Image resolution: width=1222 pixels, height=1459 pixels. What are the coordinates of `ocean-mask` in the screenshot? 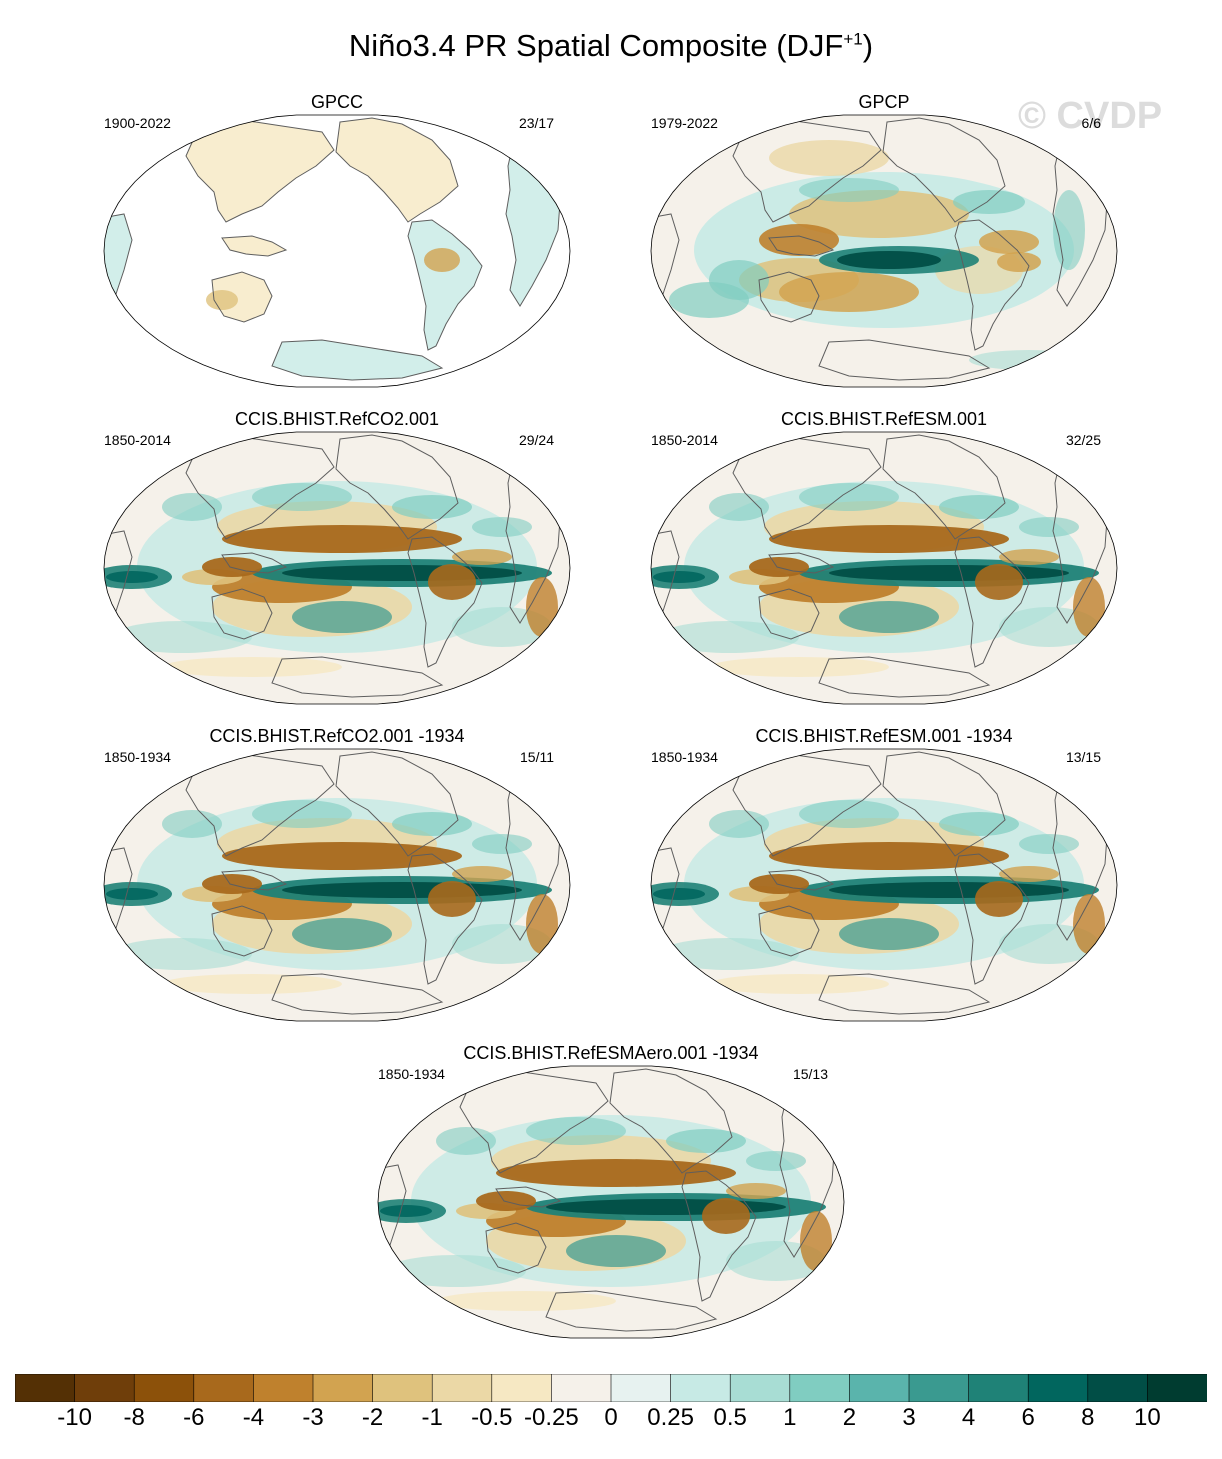 It's located at (337, 251).